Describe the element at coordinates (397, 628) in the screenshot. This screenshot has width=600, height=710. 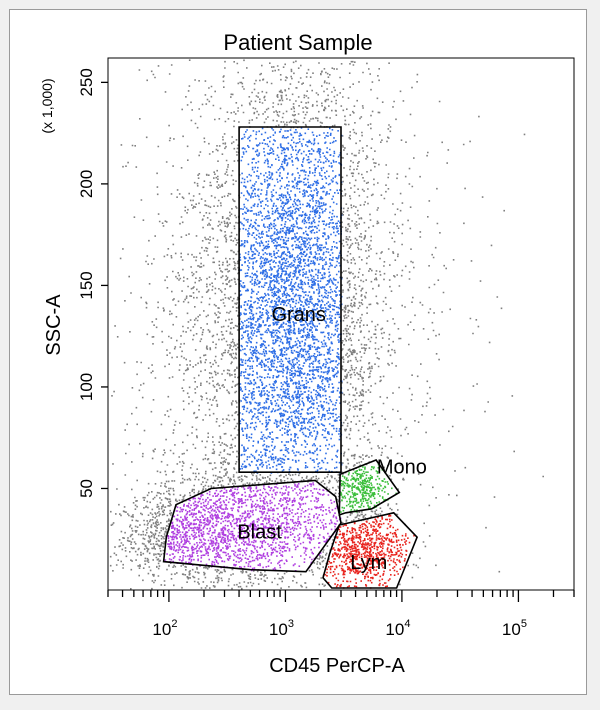
I see `x-tick-label: 10⁴` at that location.